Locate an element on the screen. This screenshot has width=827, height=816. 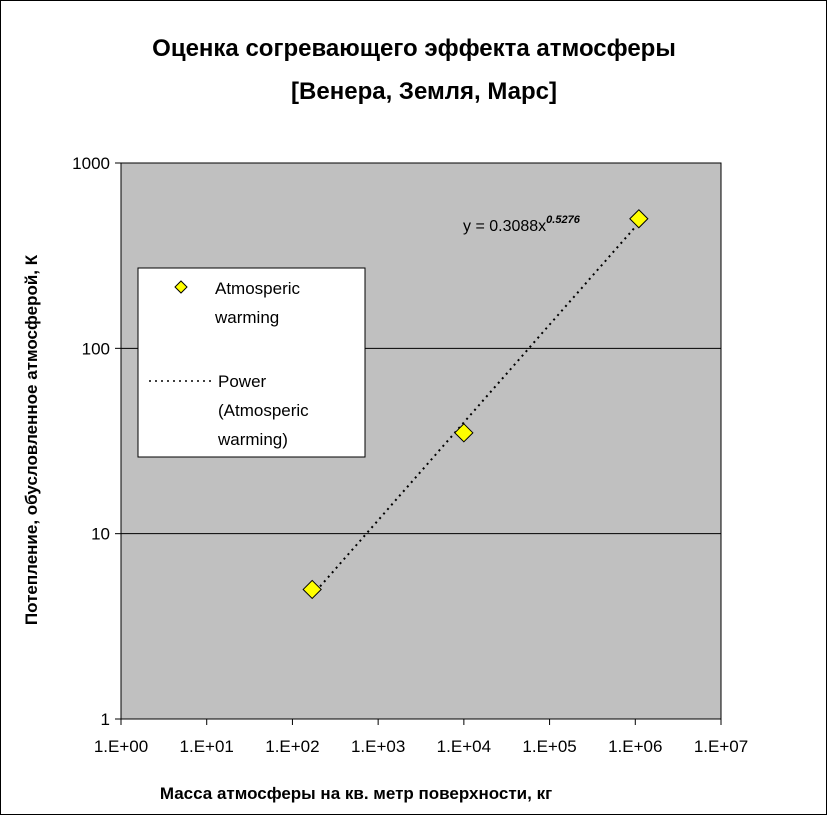
y-tick-label: 1000 is located at coordinates (91, 163).